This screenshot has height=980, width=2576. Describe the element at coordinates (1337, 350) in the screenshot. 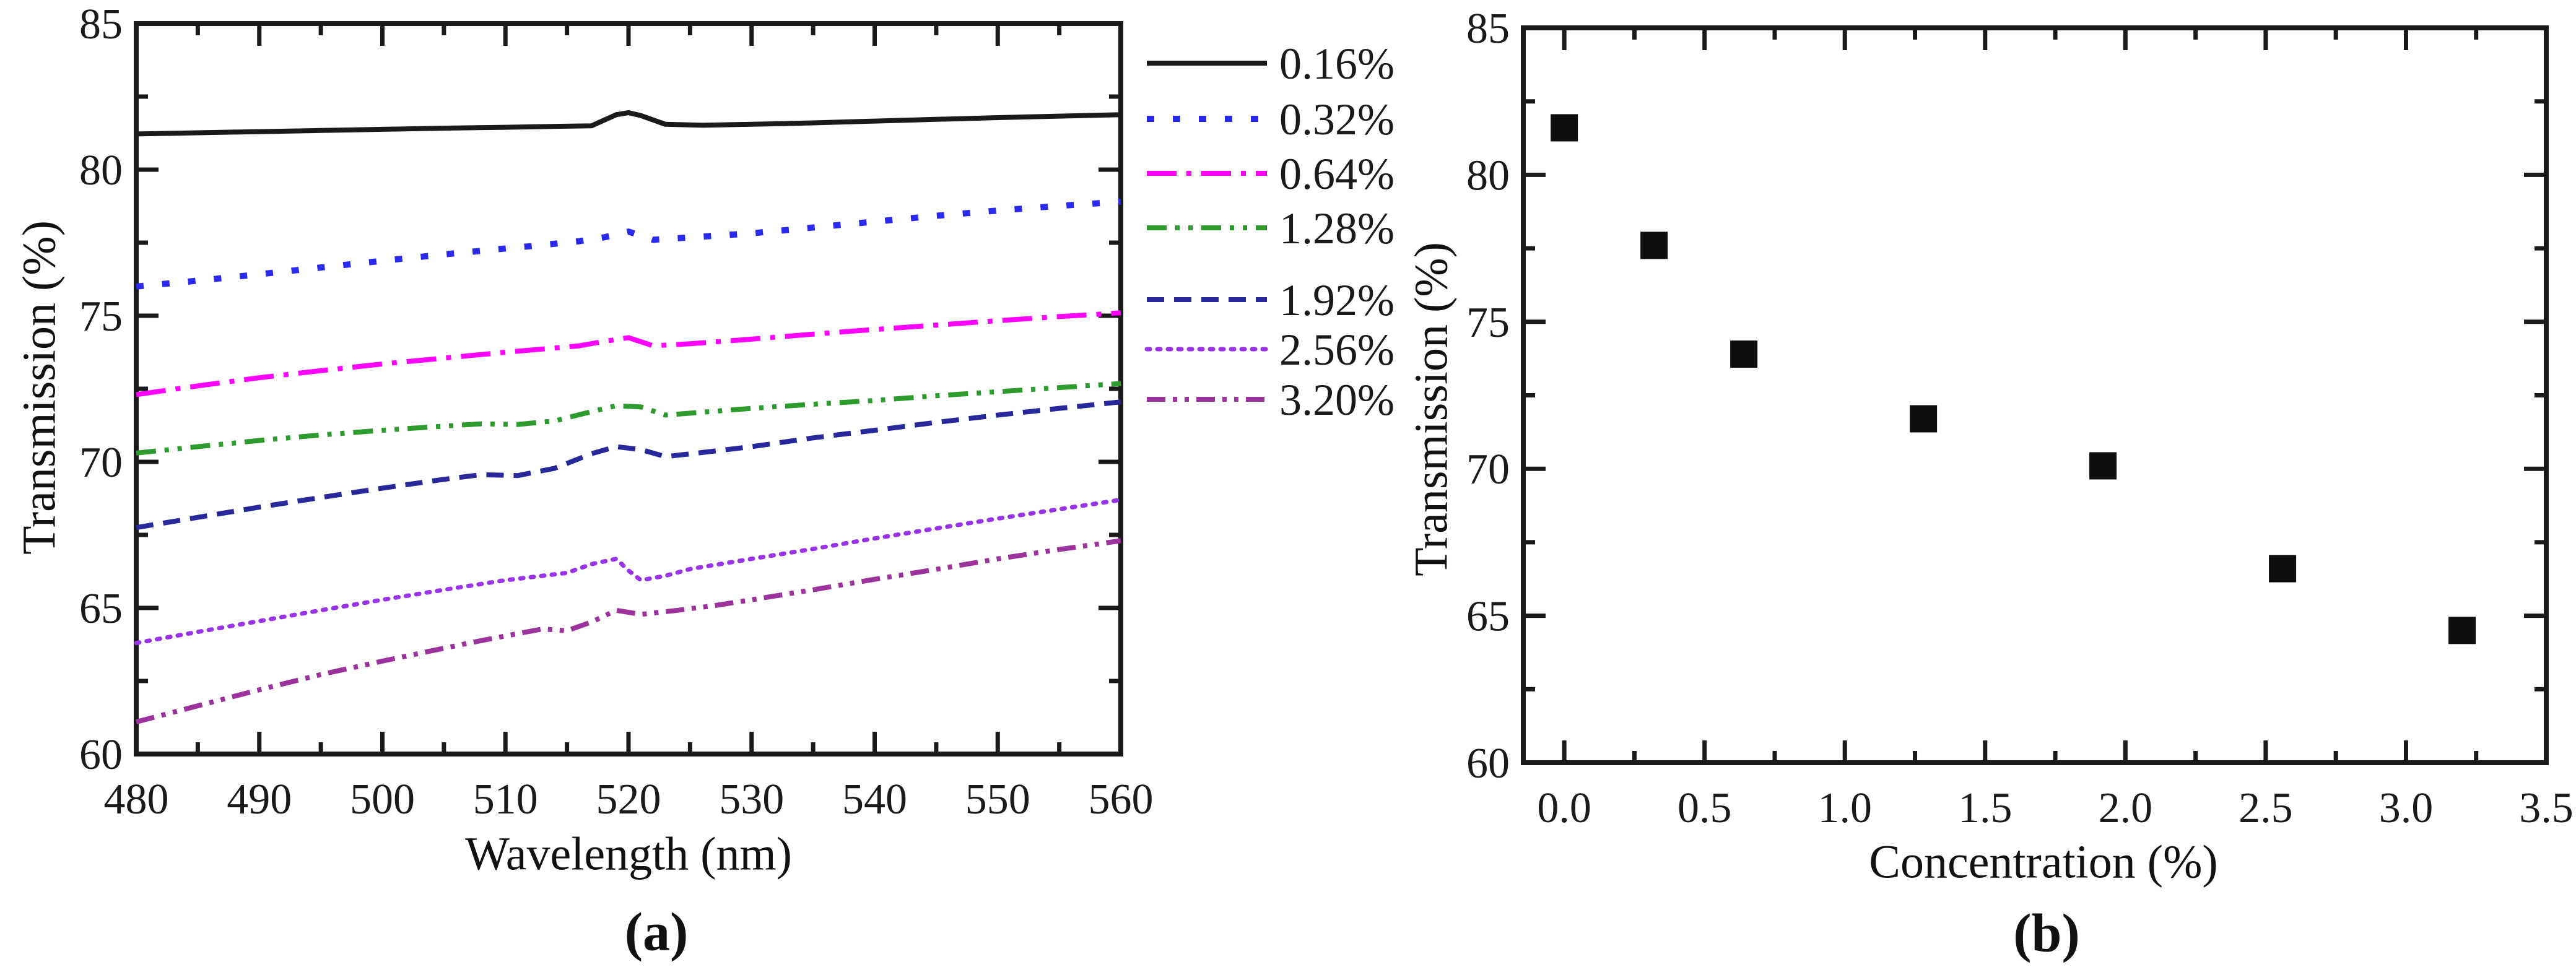

I see `legend-label-2.56%: 2.56%` at that location.